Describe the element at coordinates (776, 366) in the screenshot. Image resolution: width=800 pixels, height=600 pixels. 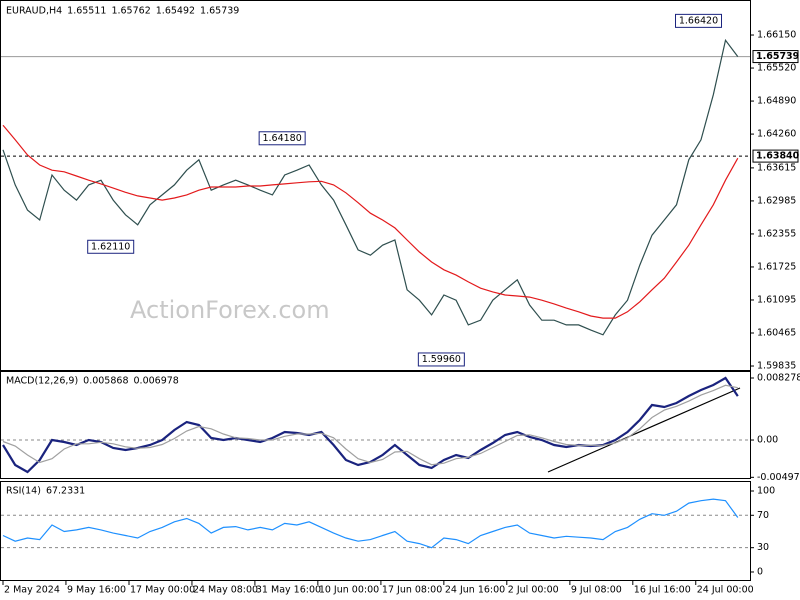
I see `y-tick-label: 1.59835` at that location.